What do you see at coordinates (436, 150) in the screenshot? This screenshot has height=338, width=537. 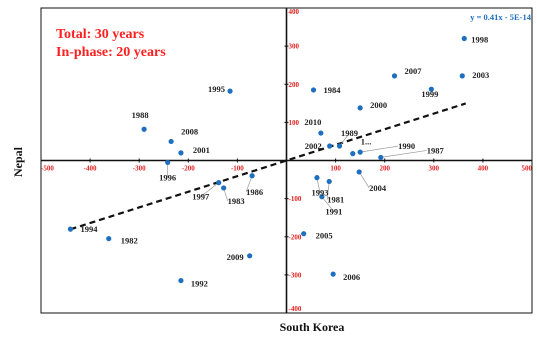 I see `point-label: 1987` at bounding box center [436, 150].